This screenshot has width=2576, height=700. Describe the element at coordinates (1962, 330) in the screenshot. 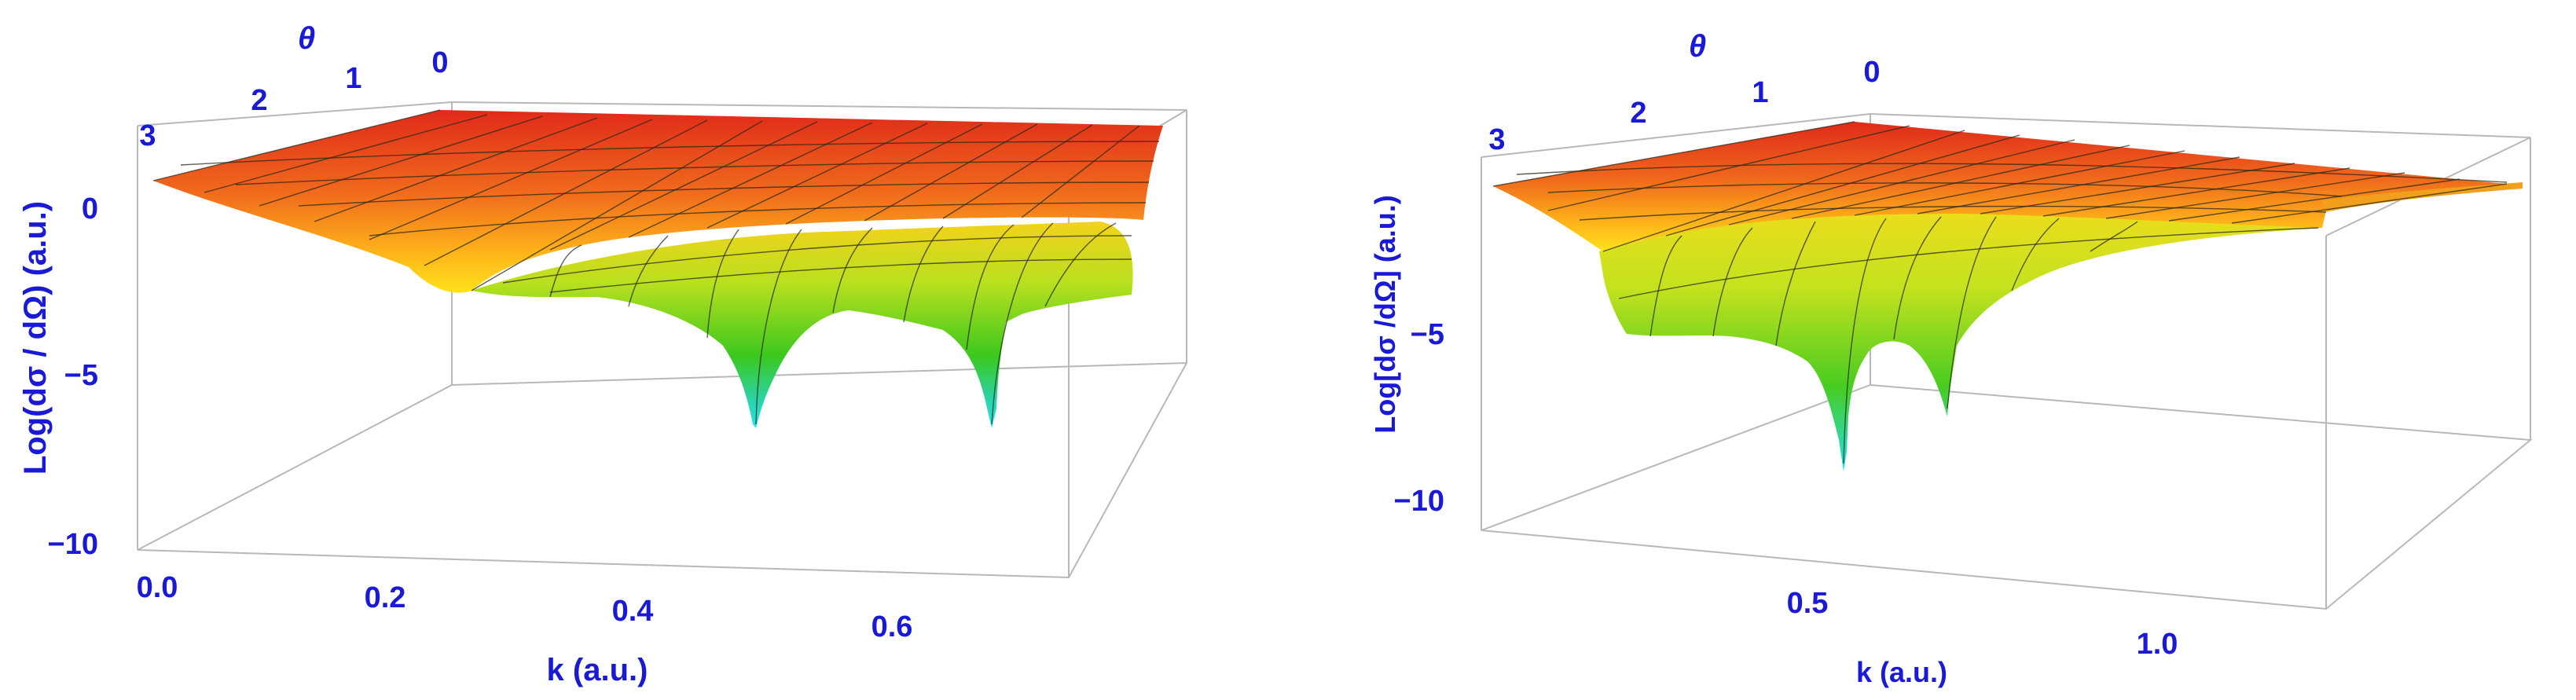

I see `right-surface-wall` at that location.